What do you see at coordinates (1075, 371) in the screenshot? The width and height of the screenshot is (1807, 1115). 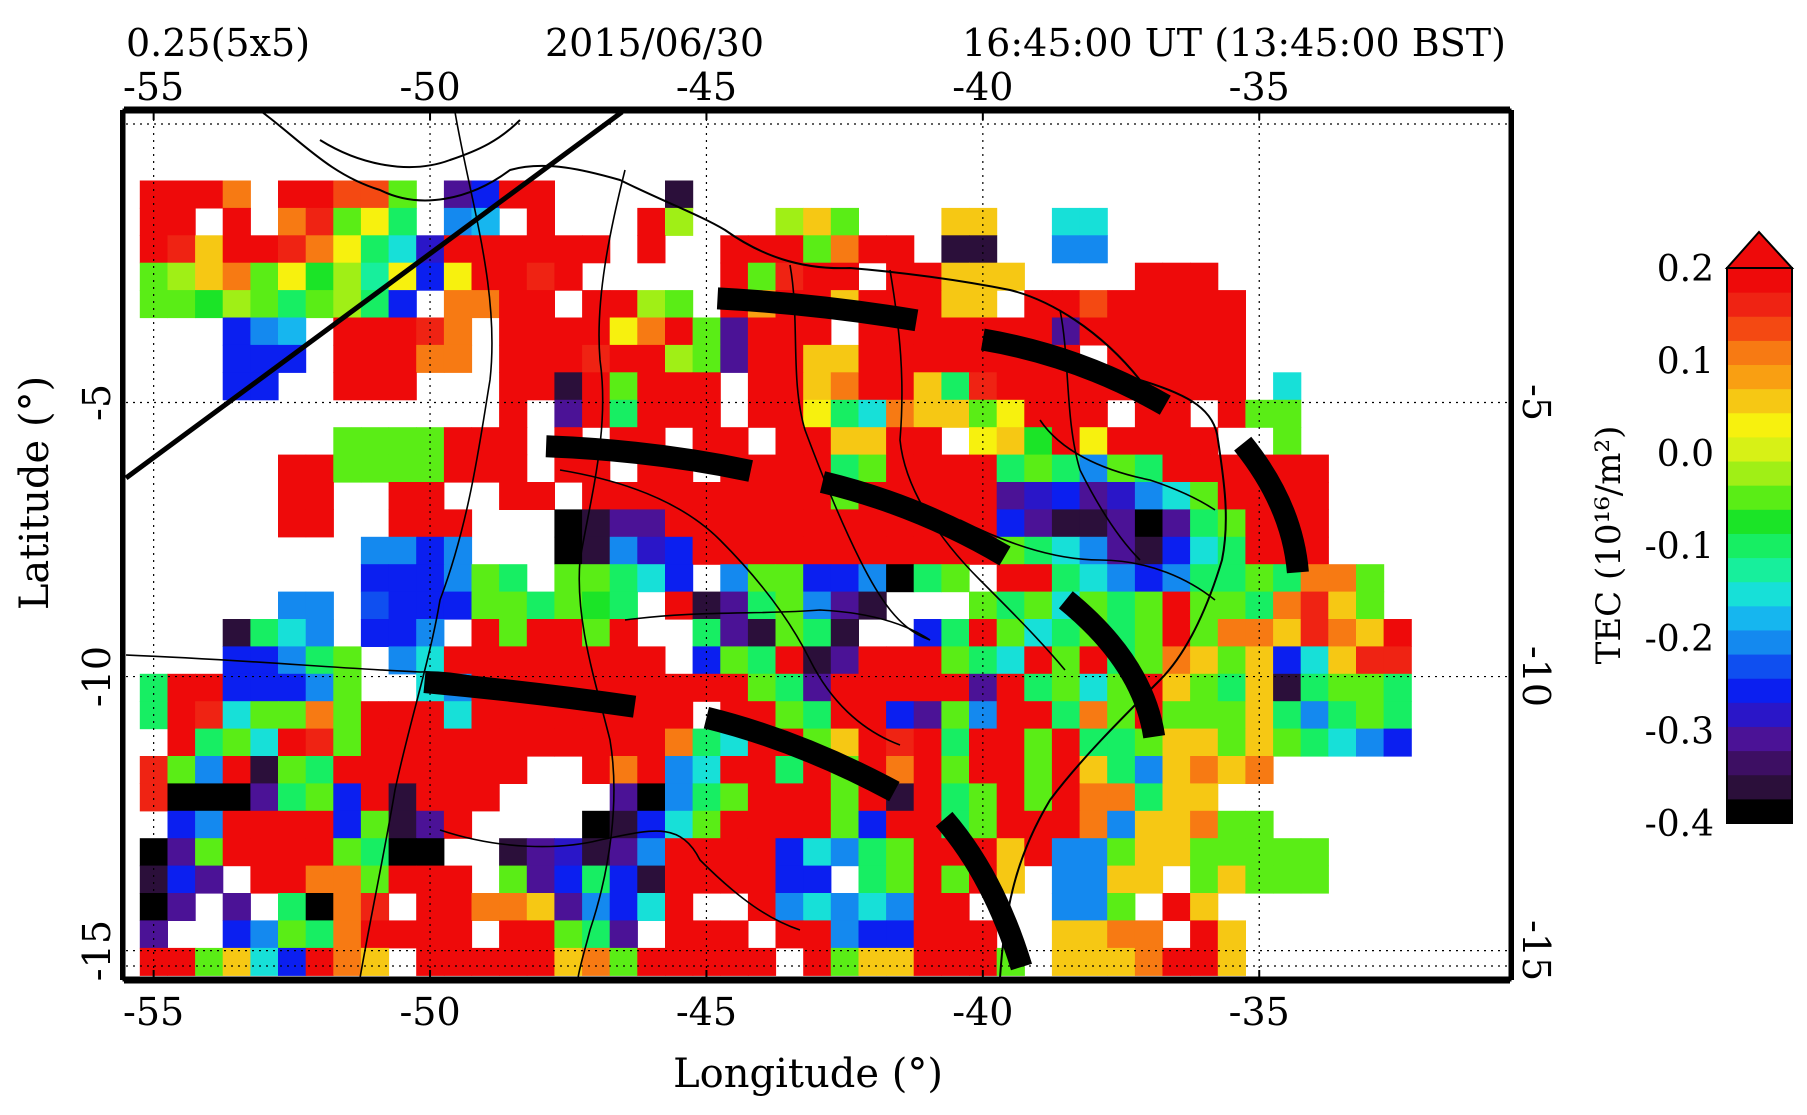 I see `front-arc` at bounding box center [1075, 371].